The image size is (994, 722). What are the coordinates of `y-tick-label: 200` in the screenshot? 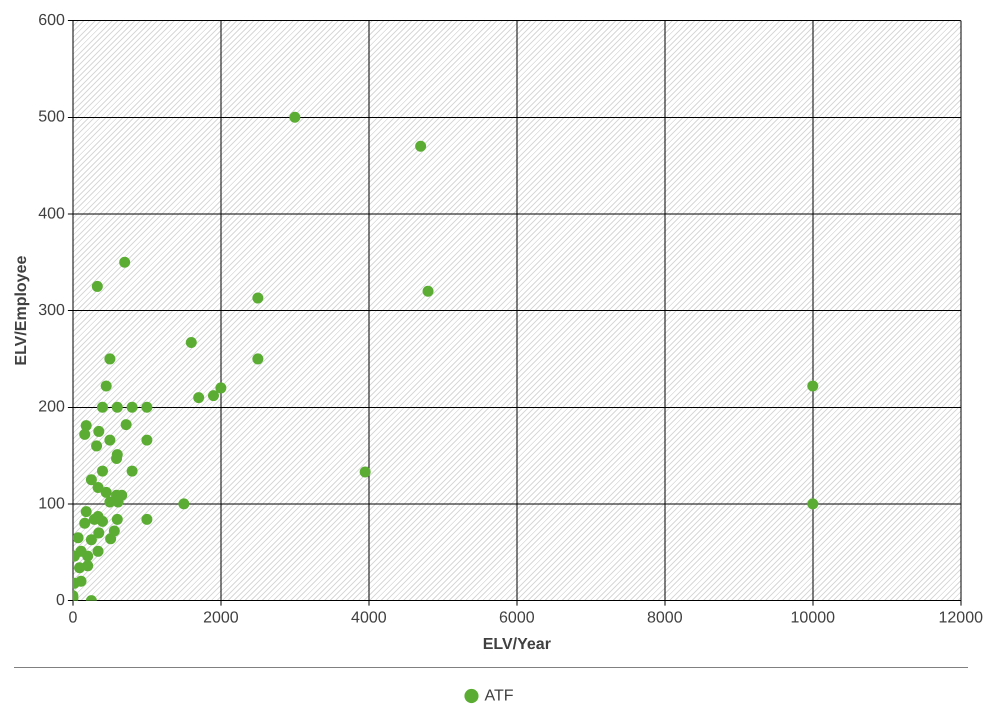 It's located at (51, 407).